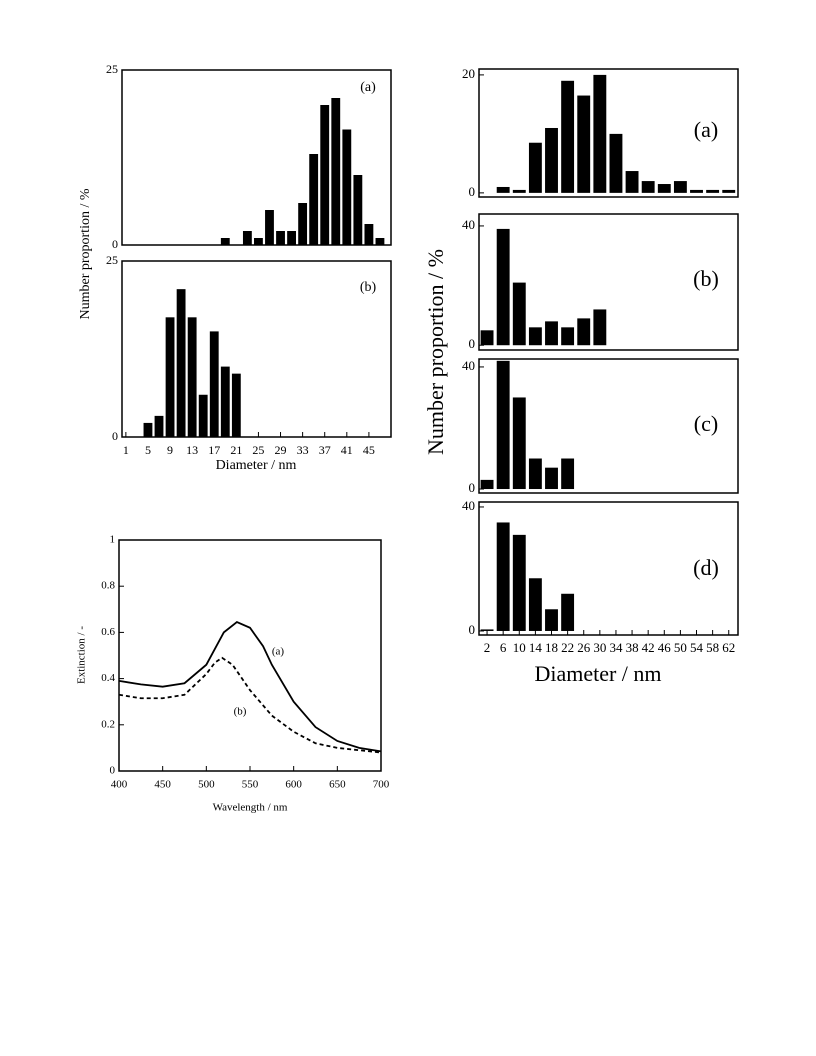  What do you see at coordinates (325, 450) in the screenshot?
I see `x-tick-label: 37` at bounding box center [325, 450].